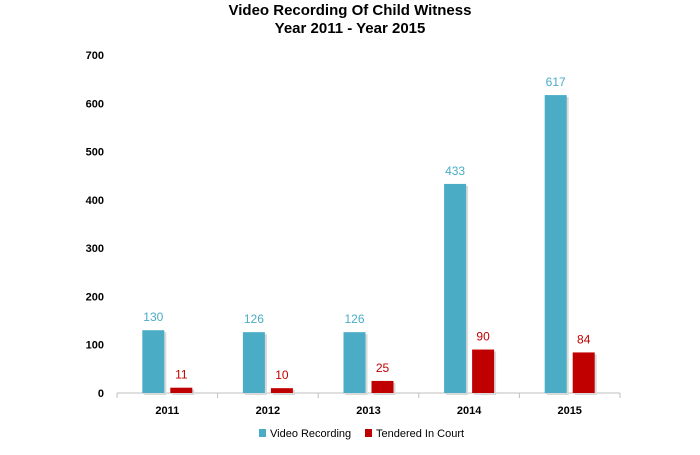 This screenshot has width=700, height=455. I want to click on legend-swatch-tendered-in-court, so click(368, 433).